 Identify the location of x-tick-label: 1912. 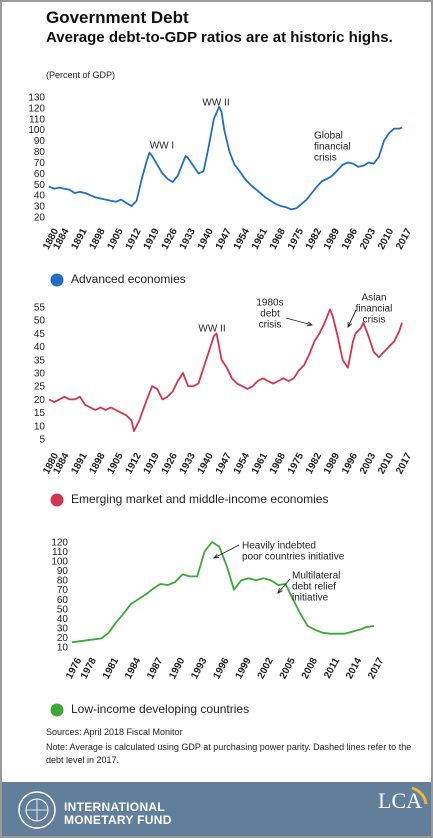
(134, 463).